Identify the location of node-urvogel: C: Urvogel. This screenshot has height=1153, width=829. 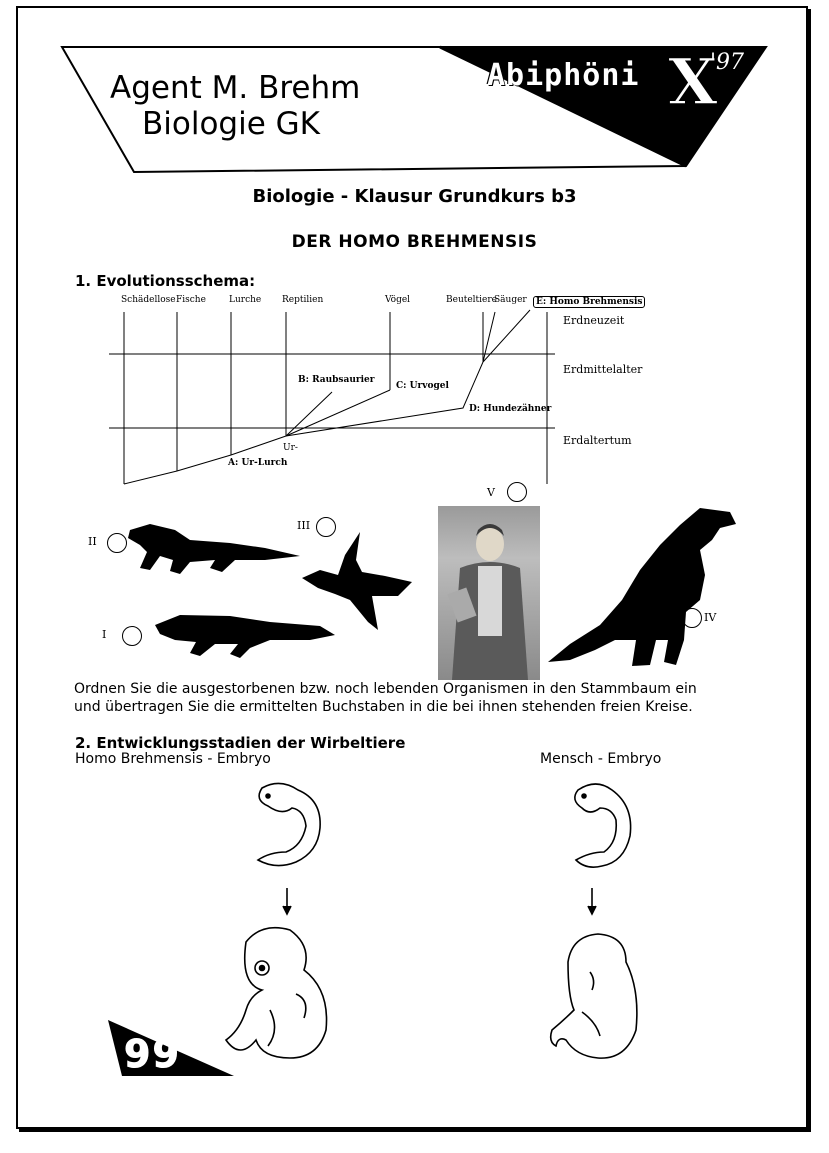
(422, 386).